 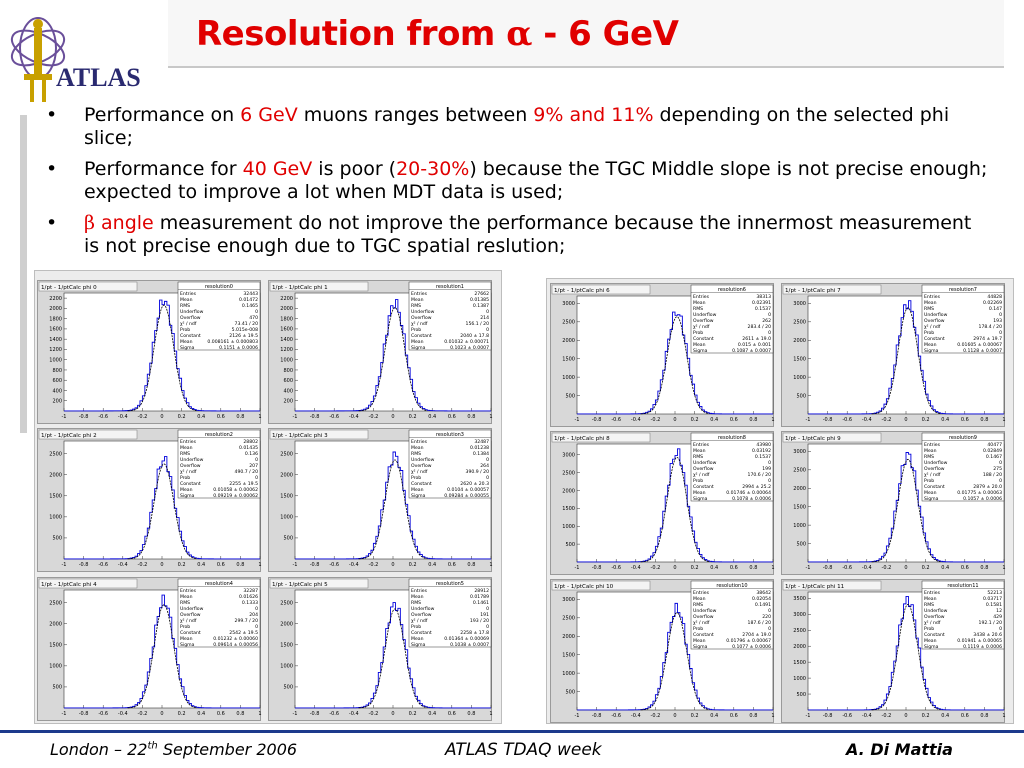 I want to click on stats-value: 262, so click(x=766, y=321).